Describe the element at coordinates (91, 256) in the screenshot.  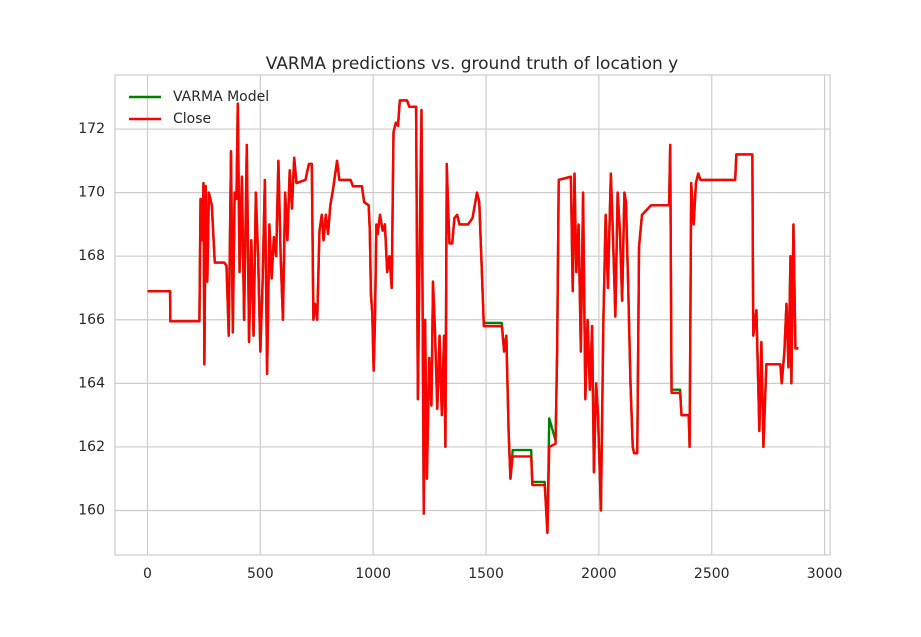
I see `y-tick-label: 168` at that location.